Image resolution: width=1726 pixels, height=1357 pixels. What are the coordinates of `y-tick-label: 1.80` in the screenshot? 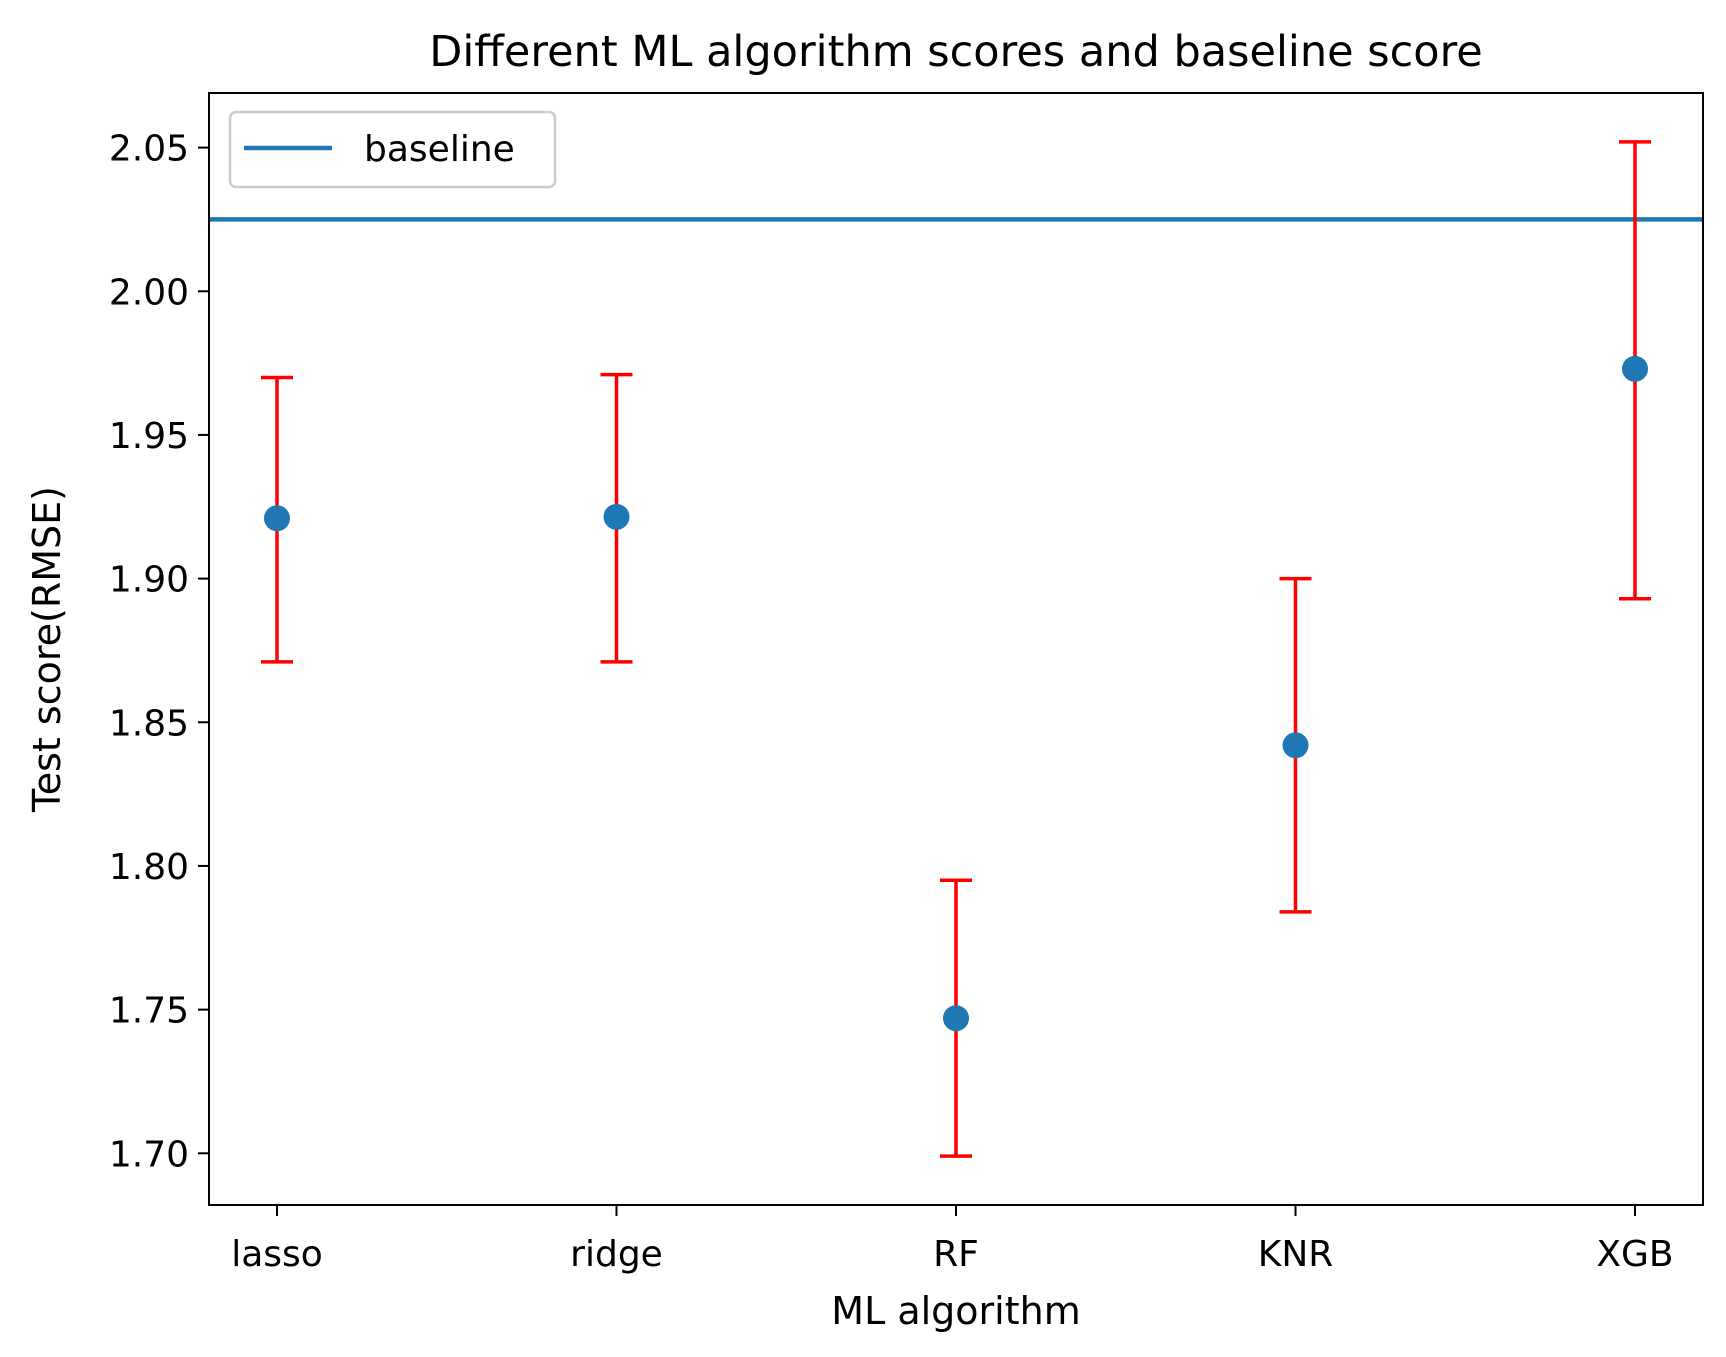 It's located at (149, 867).